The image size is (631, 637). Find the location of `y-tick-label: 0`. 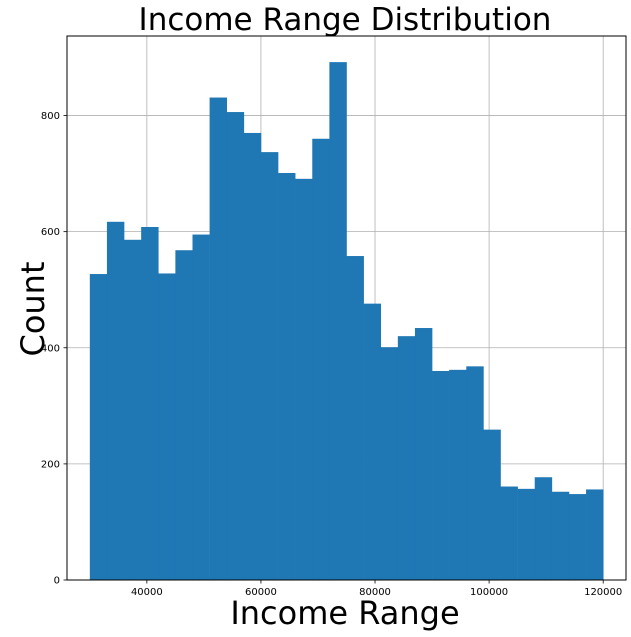

y-tick-label: 0 is located at coordinates (57, 581).